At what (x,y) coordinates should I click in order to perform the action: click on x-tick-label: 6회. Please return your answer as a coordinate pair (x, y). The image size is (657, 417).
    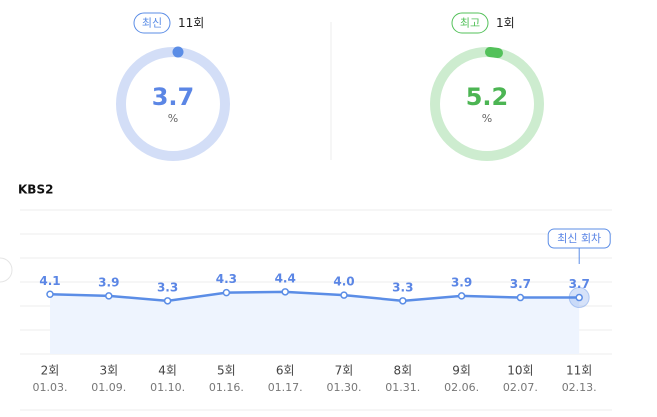
    Looking at the image, I should click on (285, 371).